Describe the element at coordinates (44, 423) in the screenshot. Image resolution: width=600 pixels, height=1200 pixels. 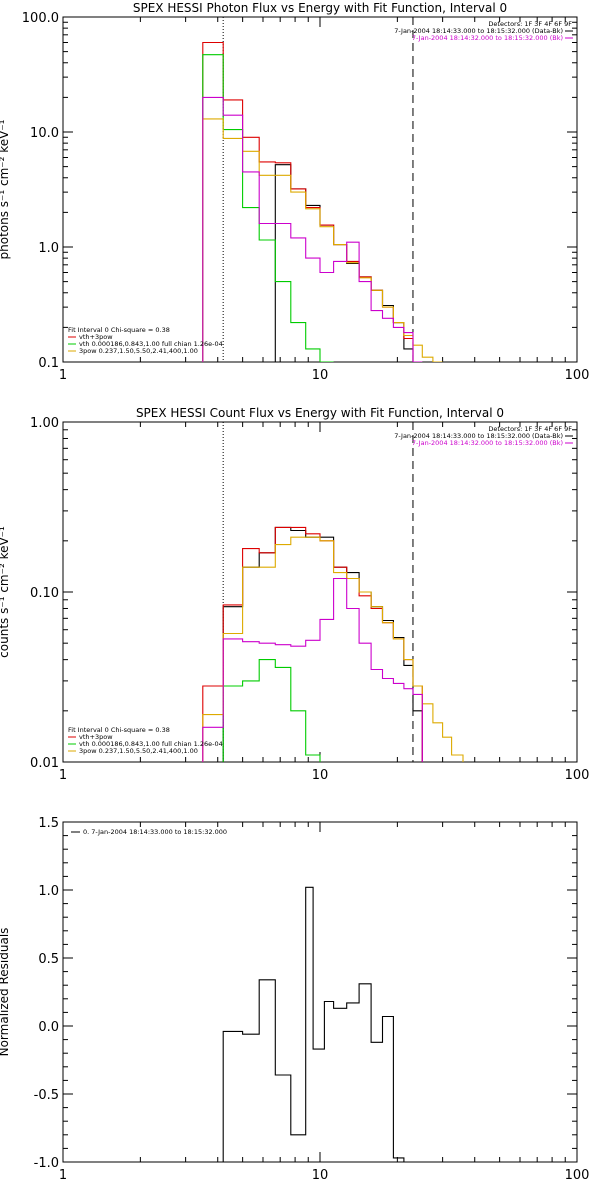
I see `y-tick-label: 1.00` at that location.